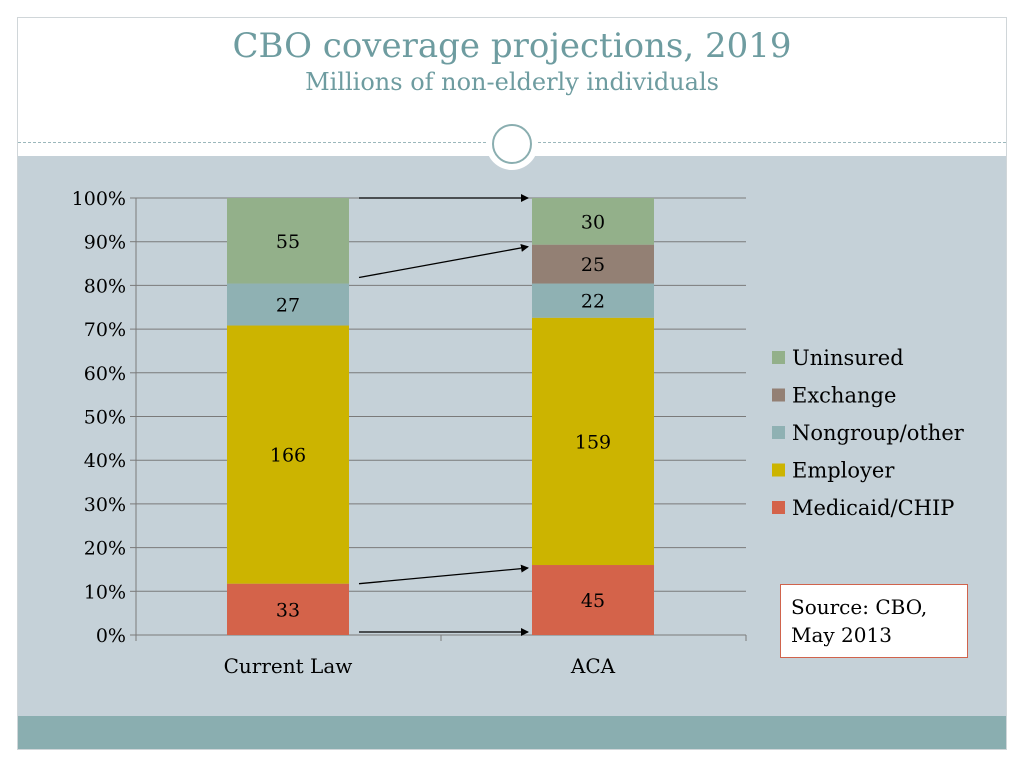 This screenshot has width=1024, height=768. What do you see at coordinates (105, 286) in the screenshot?
I see `y-tick-label: 80%` at bounding box center [105, 286].